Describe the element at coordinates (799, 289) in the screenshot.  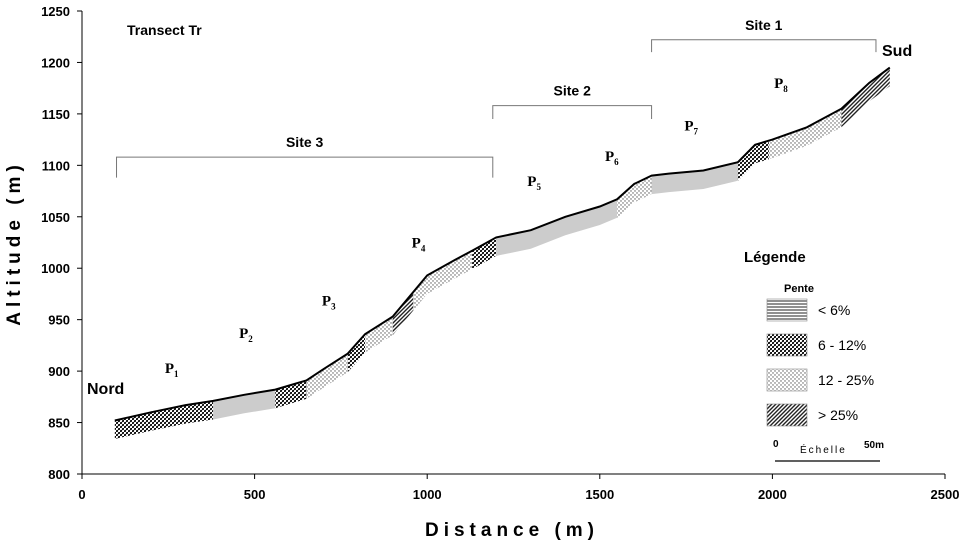
I see `legend-subtitle: Pente` at that location.